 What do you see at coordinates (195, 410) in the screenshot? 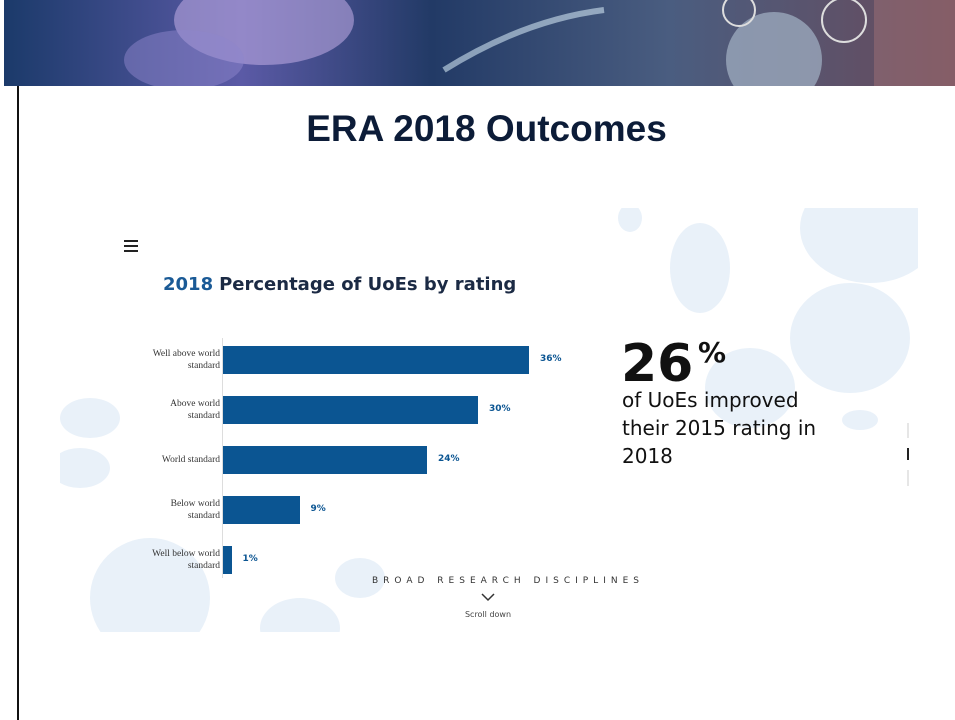
I see `category-label: Above world standard` at bounding box center [195, 410].